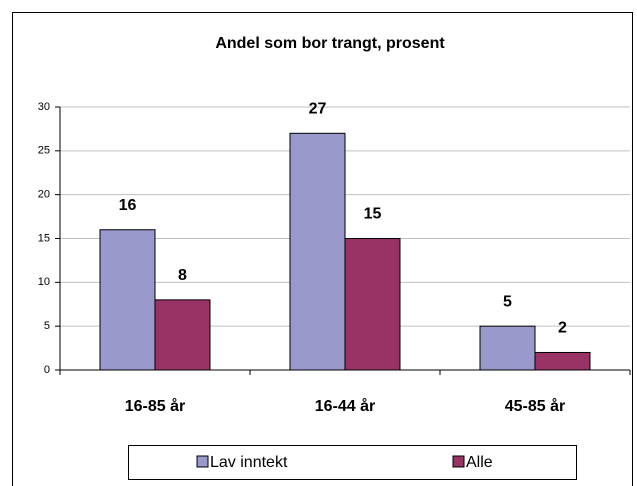 The height and width of the screenshot is (486, 637). I want to click on value-label: 2, so click(562, 328).